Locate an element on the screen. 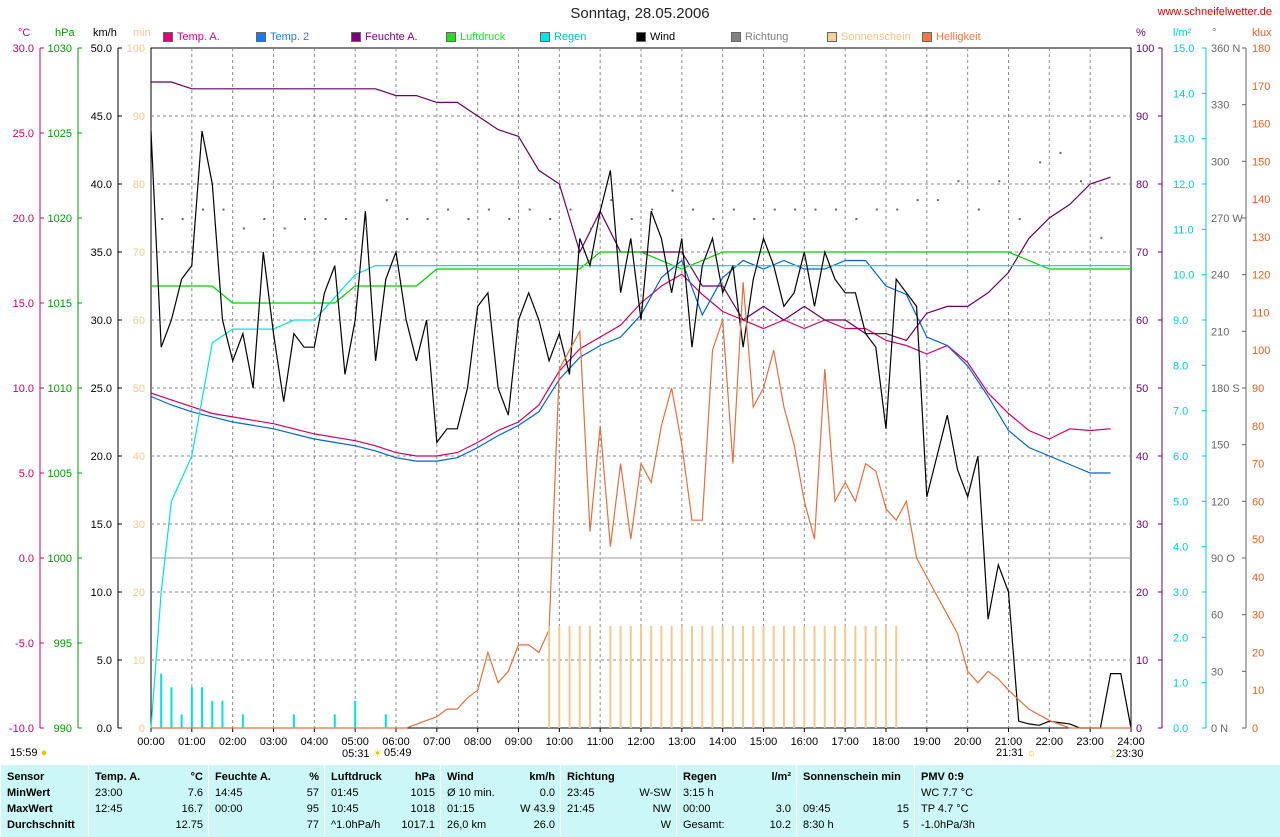  wind-tick-label: 10.0 is located at coordinates (101, 593).